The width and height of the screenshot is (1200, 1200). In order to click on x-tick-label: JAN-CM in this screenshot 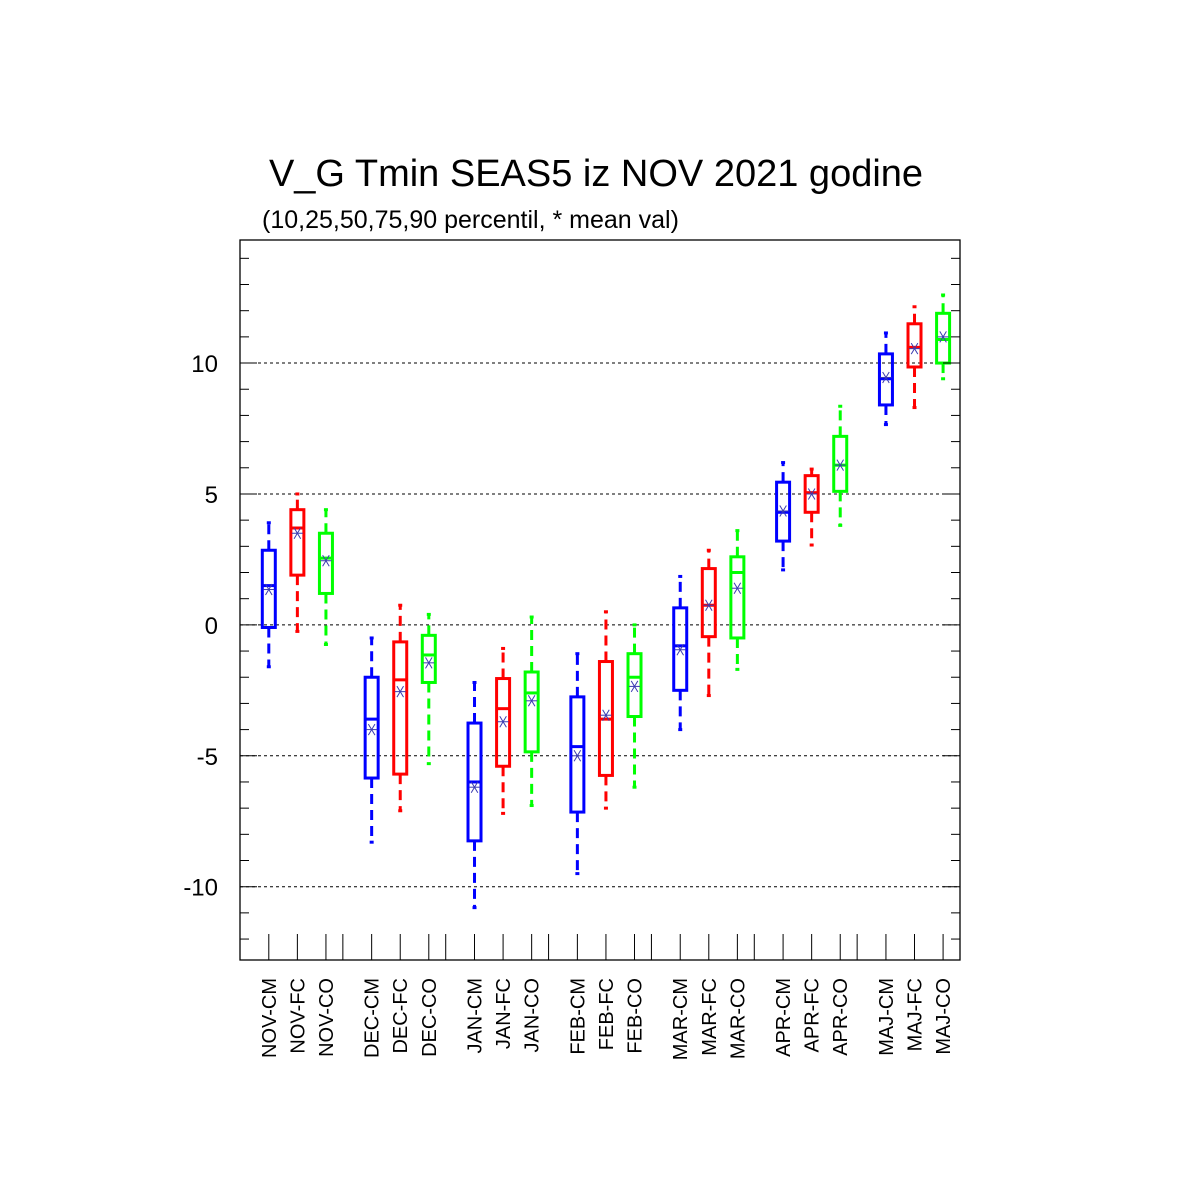, I will do `click(476, 1016)`.